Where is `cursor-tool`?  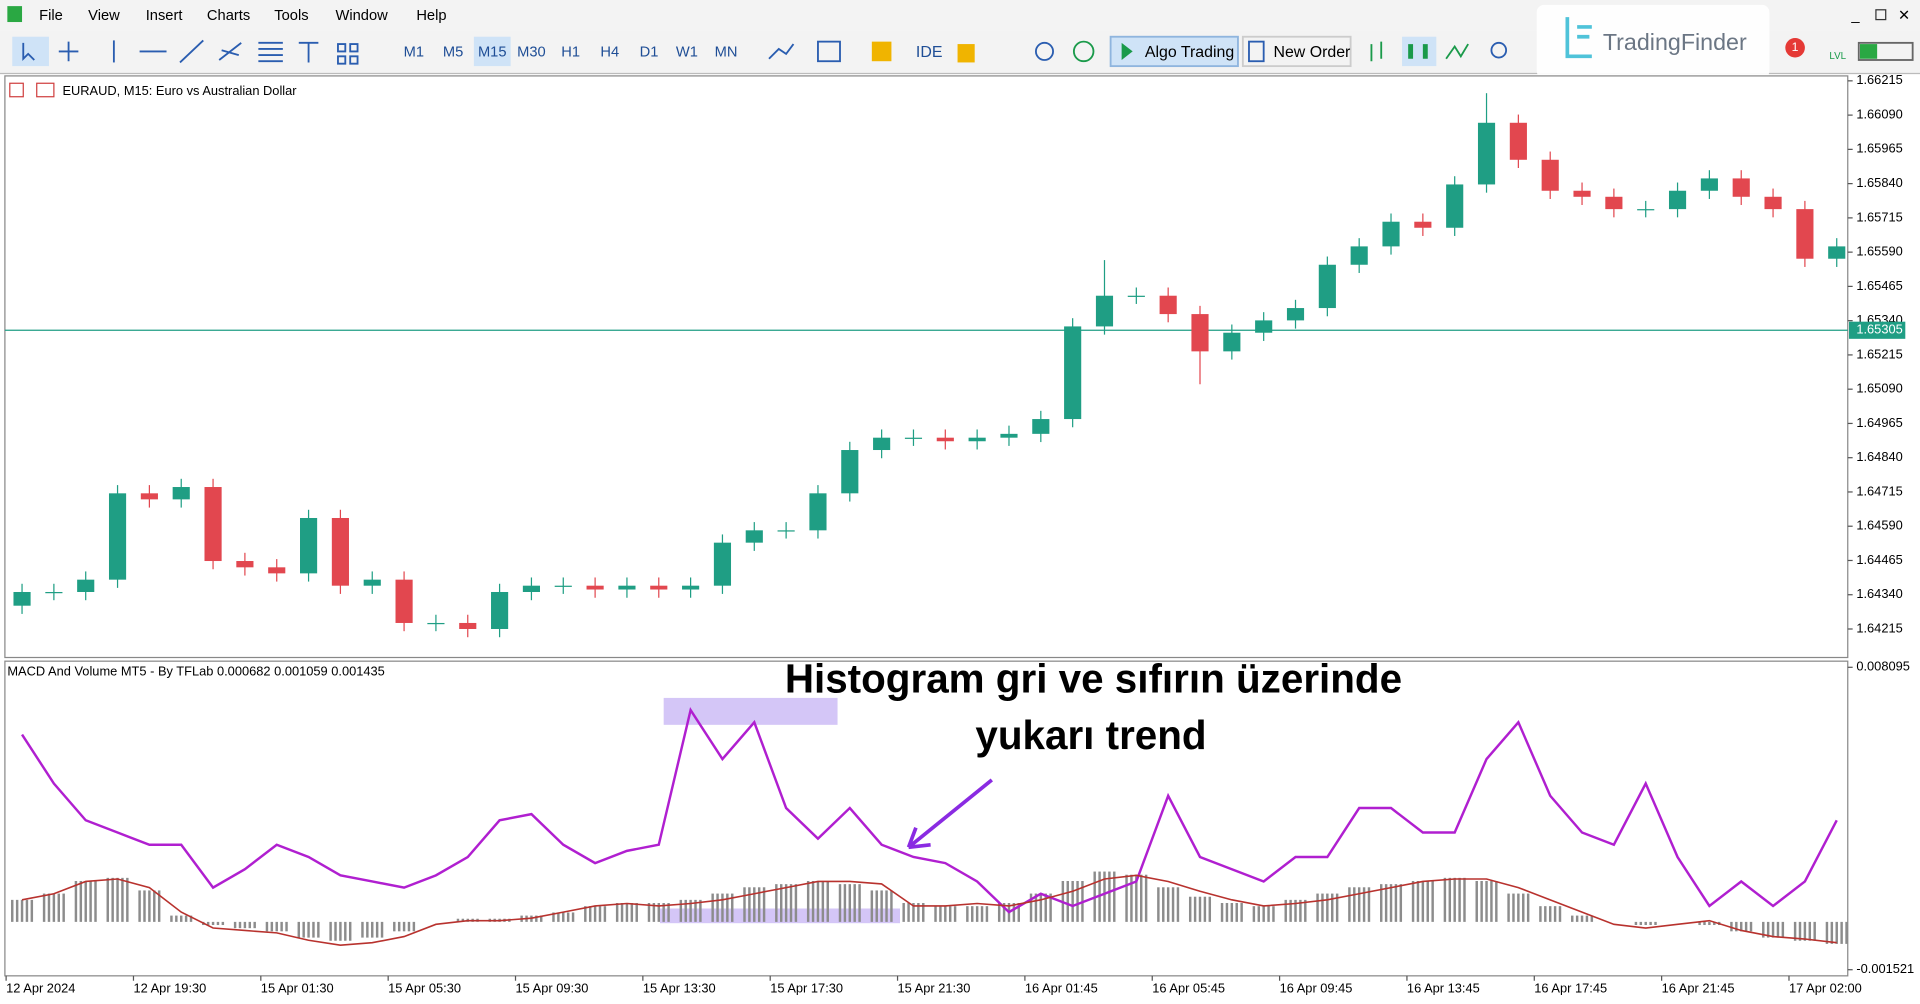
cursor-tool is located at coordinates (30, 51).